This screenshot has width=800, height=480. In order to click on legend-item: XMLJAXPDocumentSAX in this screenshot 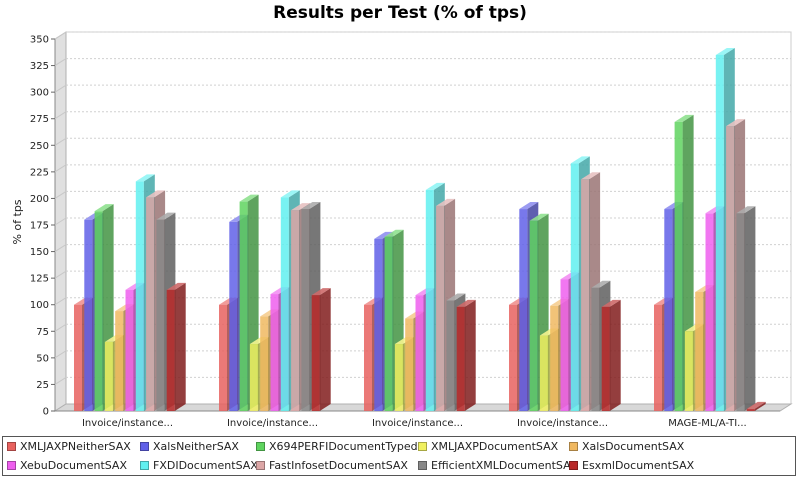, I will do `click(488, 446)`.